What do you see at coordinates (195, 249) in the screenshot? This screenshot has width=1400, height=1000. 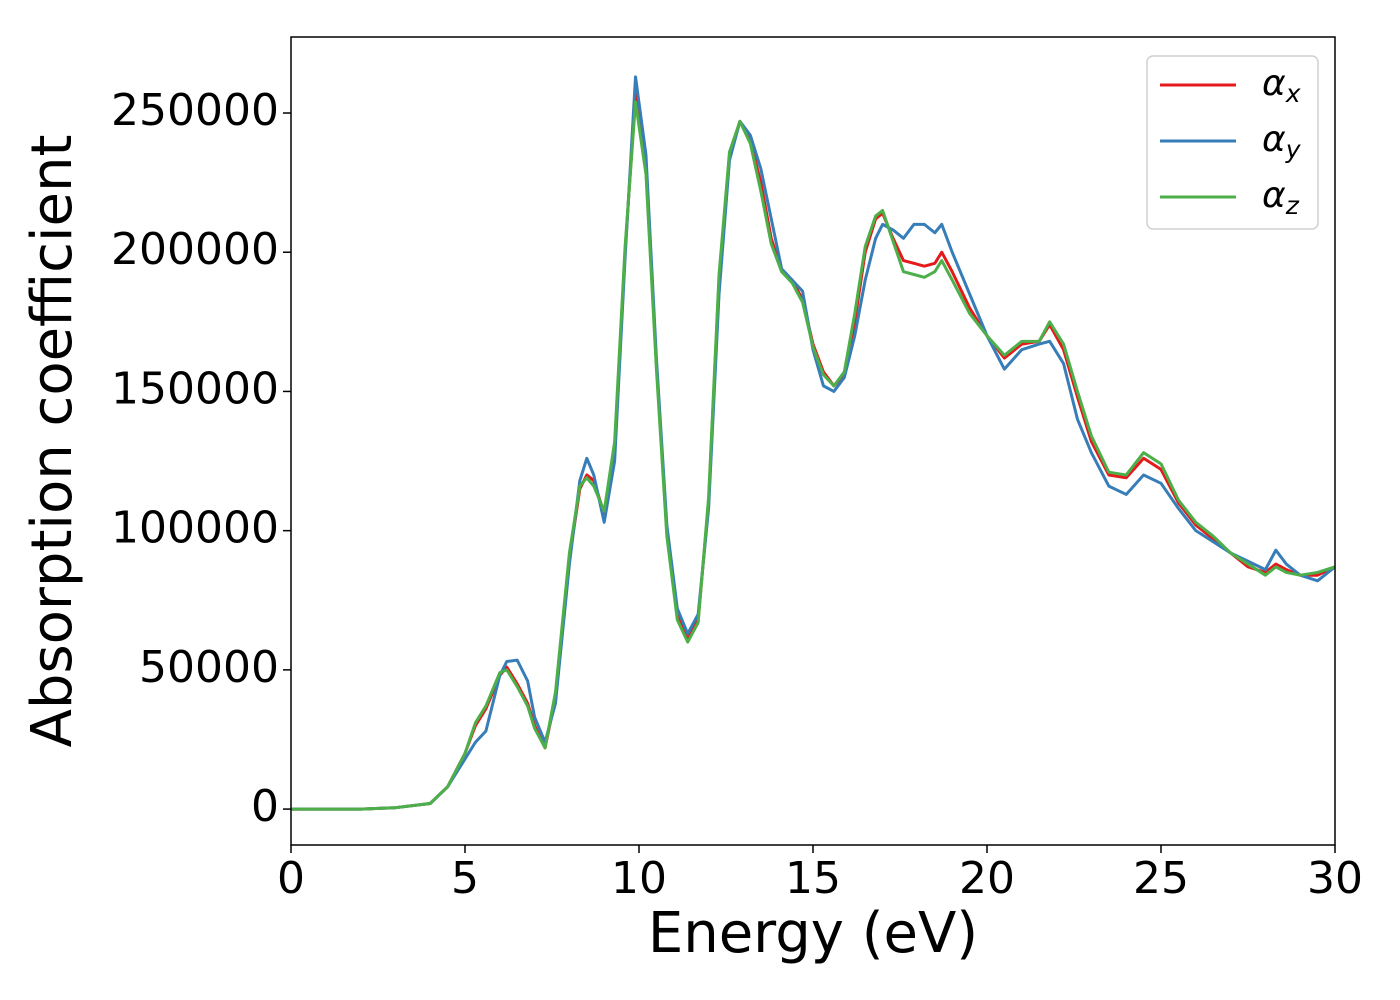 I see `y-tick-label: 200000` at bounding box center [195, 249].